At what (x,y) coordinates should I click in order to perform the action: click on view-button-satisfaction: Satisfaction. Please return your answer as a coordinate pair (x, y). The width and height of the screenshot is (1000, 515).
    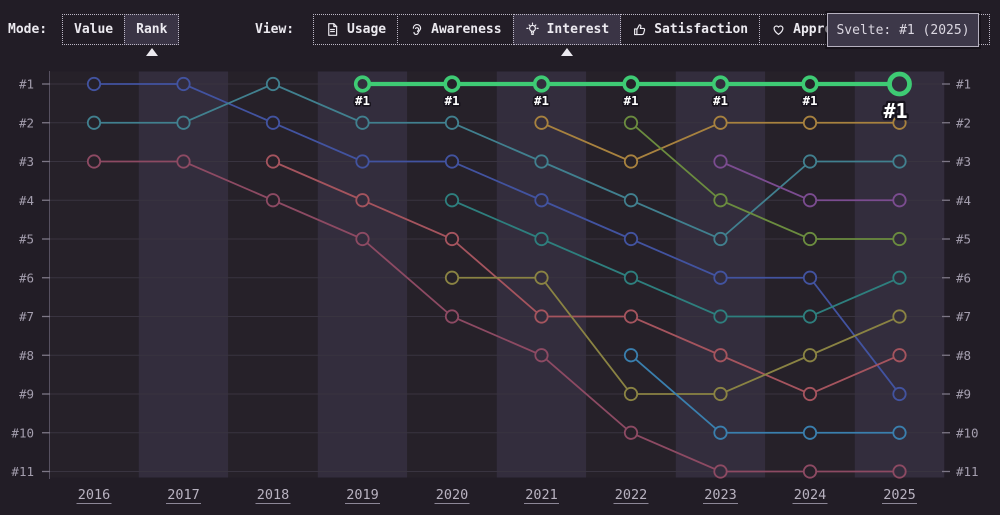
    Looking at the image, I should click on (690, 29).